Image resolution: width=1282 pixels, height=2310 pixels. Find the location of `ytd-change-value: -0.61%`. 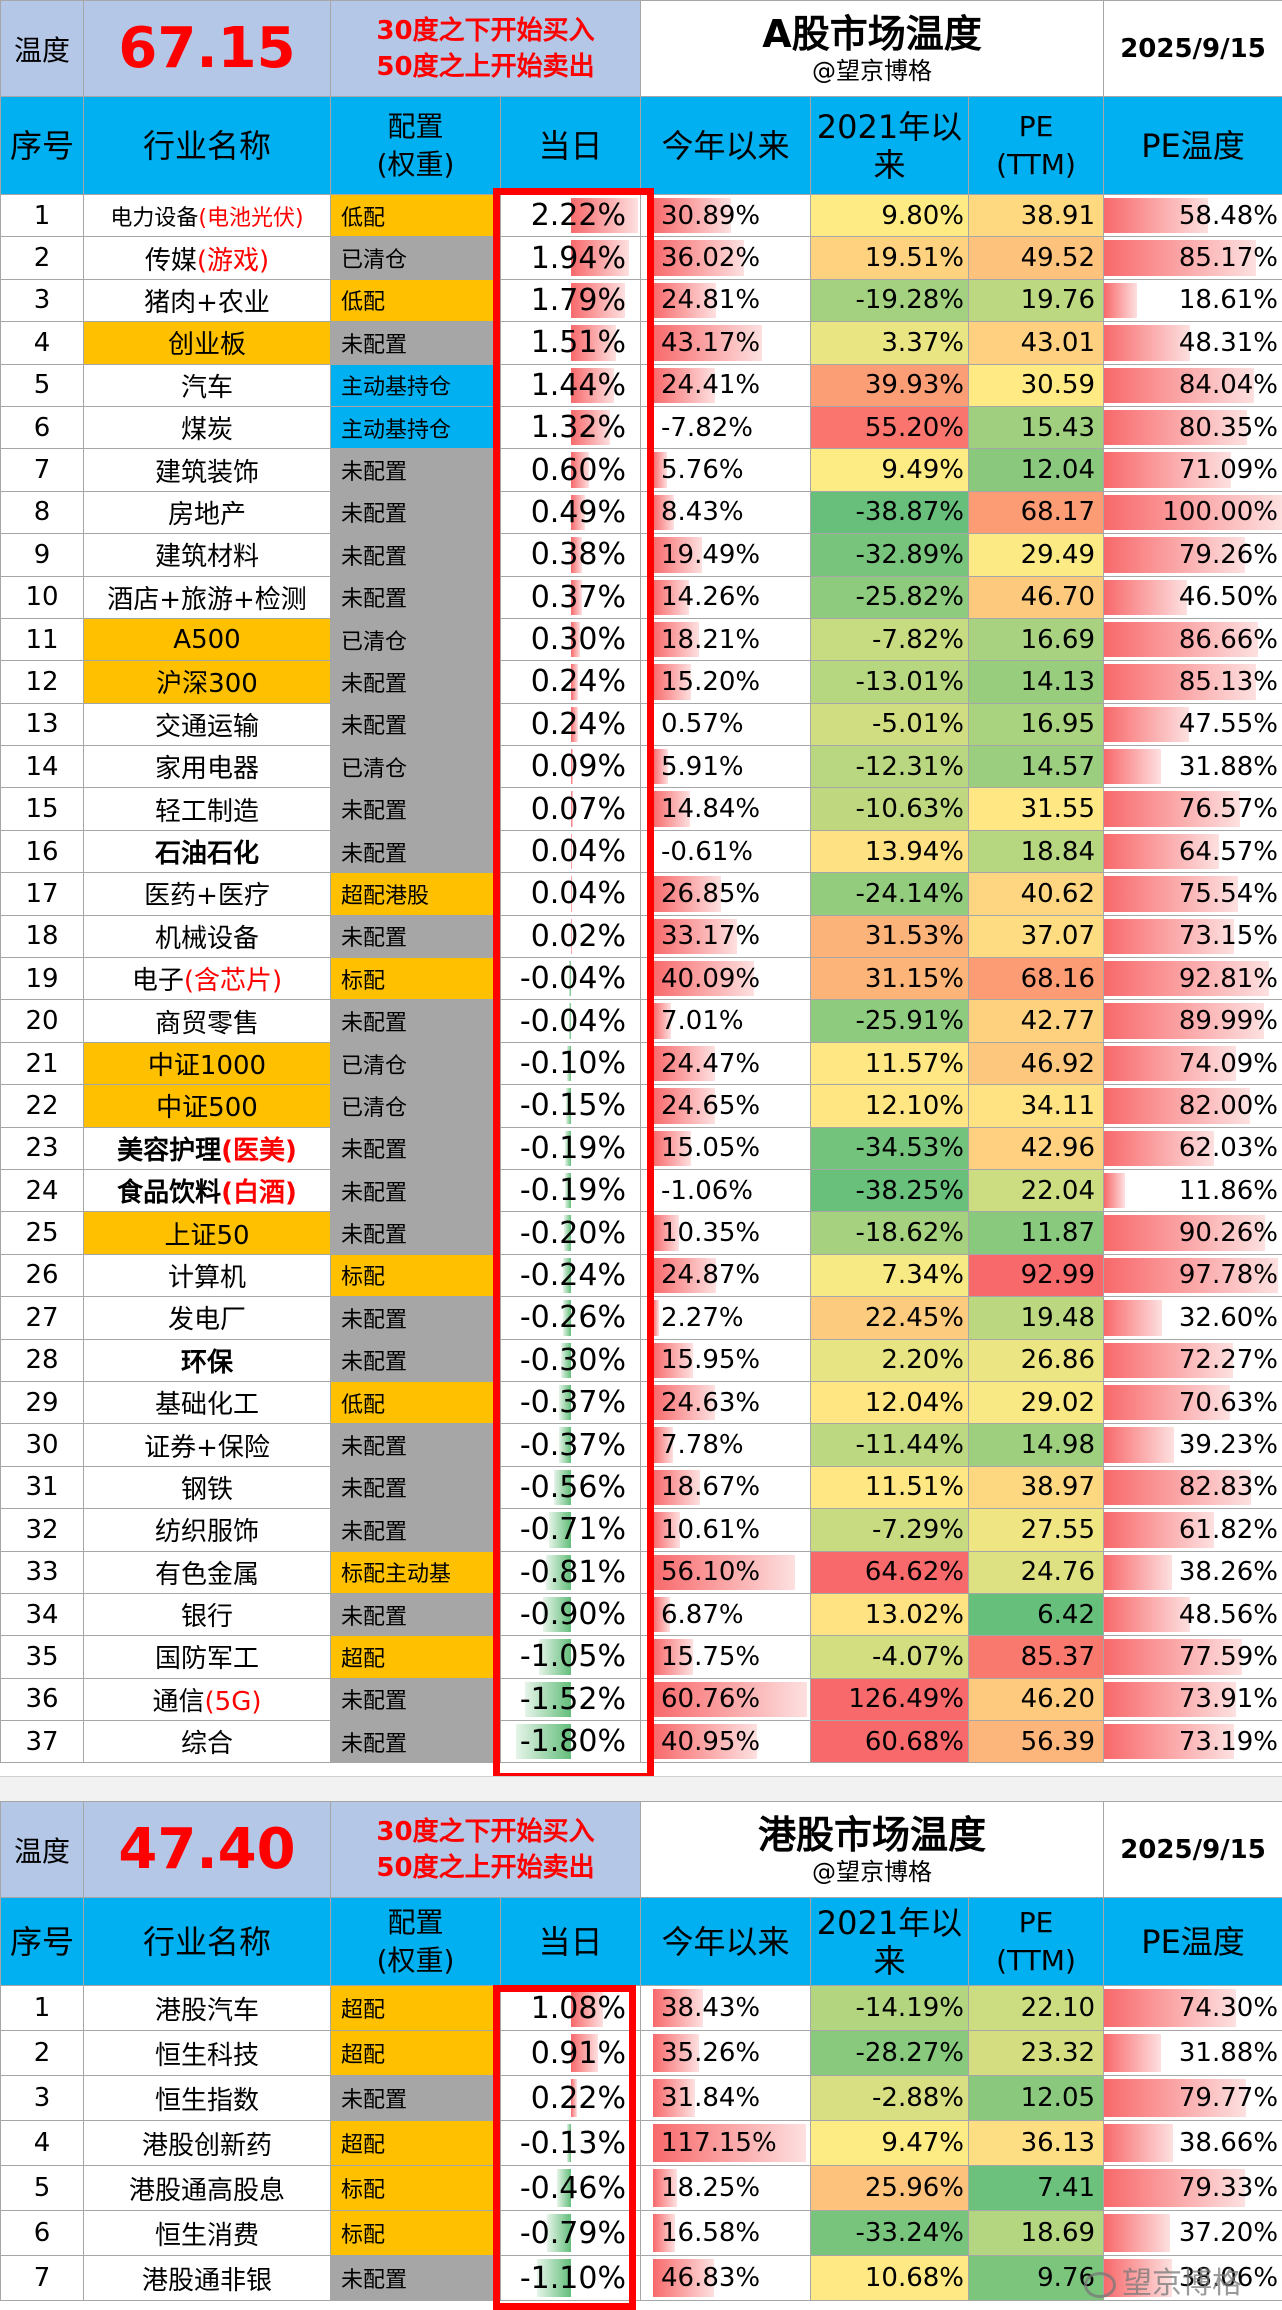

ytd-change-value: -0.61% is located at coordinates (707, 851).